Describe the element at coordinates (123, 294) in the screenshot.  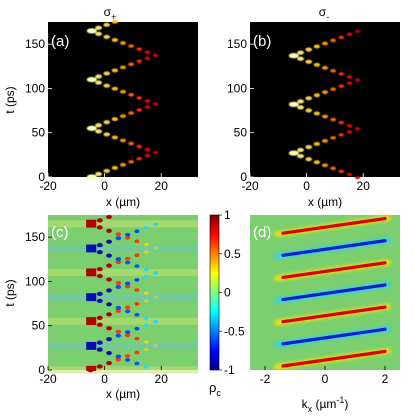
I see `panel-c-polarization-map` at that location.